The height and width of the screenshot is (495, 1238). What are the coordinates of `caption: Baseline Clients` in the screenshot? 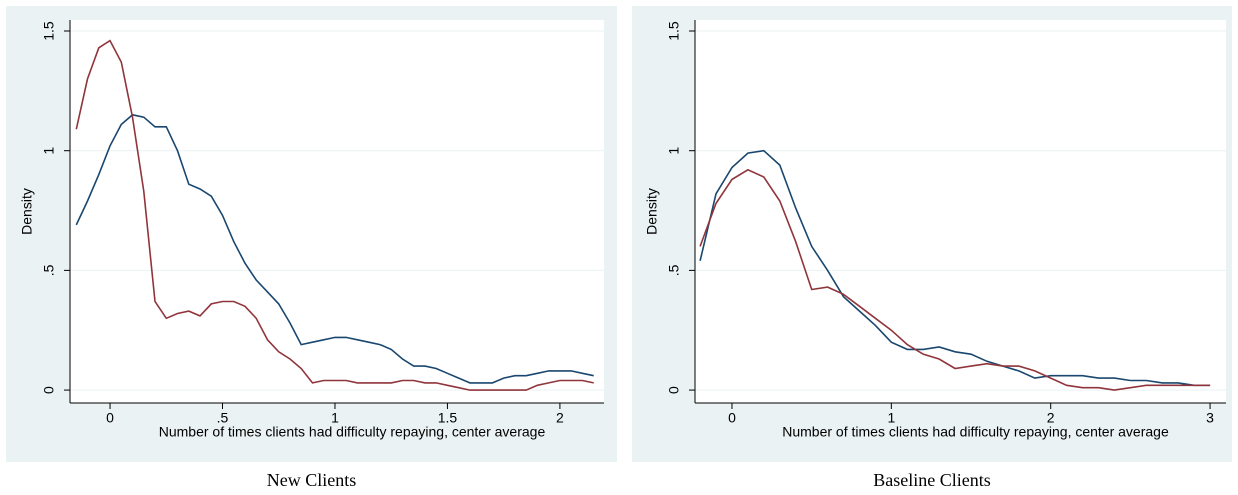 It's located at (931, 480).